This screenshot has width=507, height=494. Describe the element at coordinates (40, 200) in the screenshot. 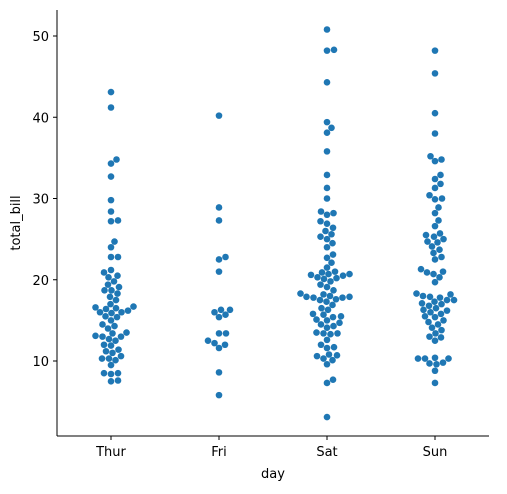

I see `y-tick-label: 30` at that location.